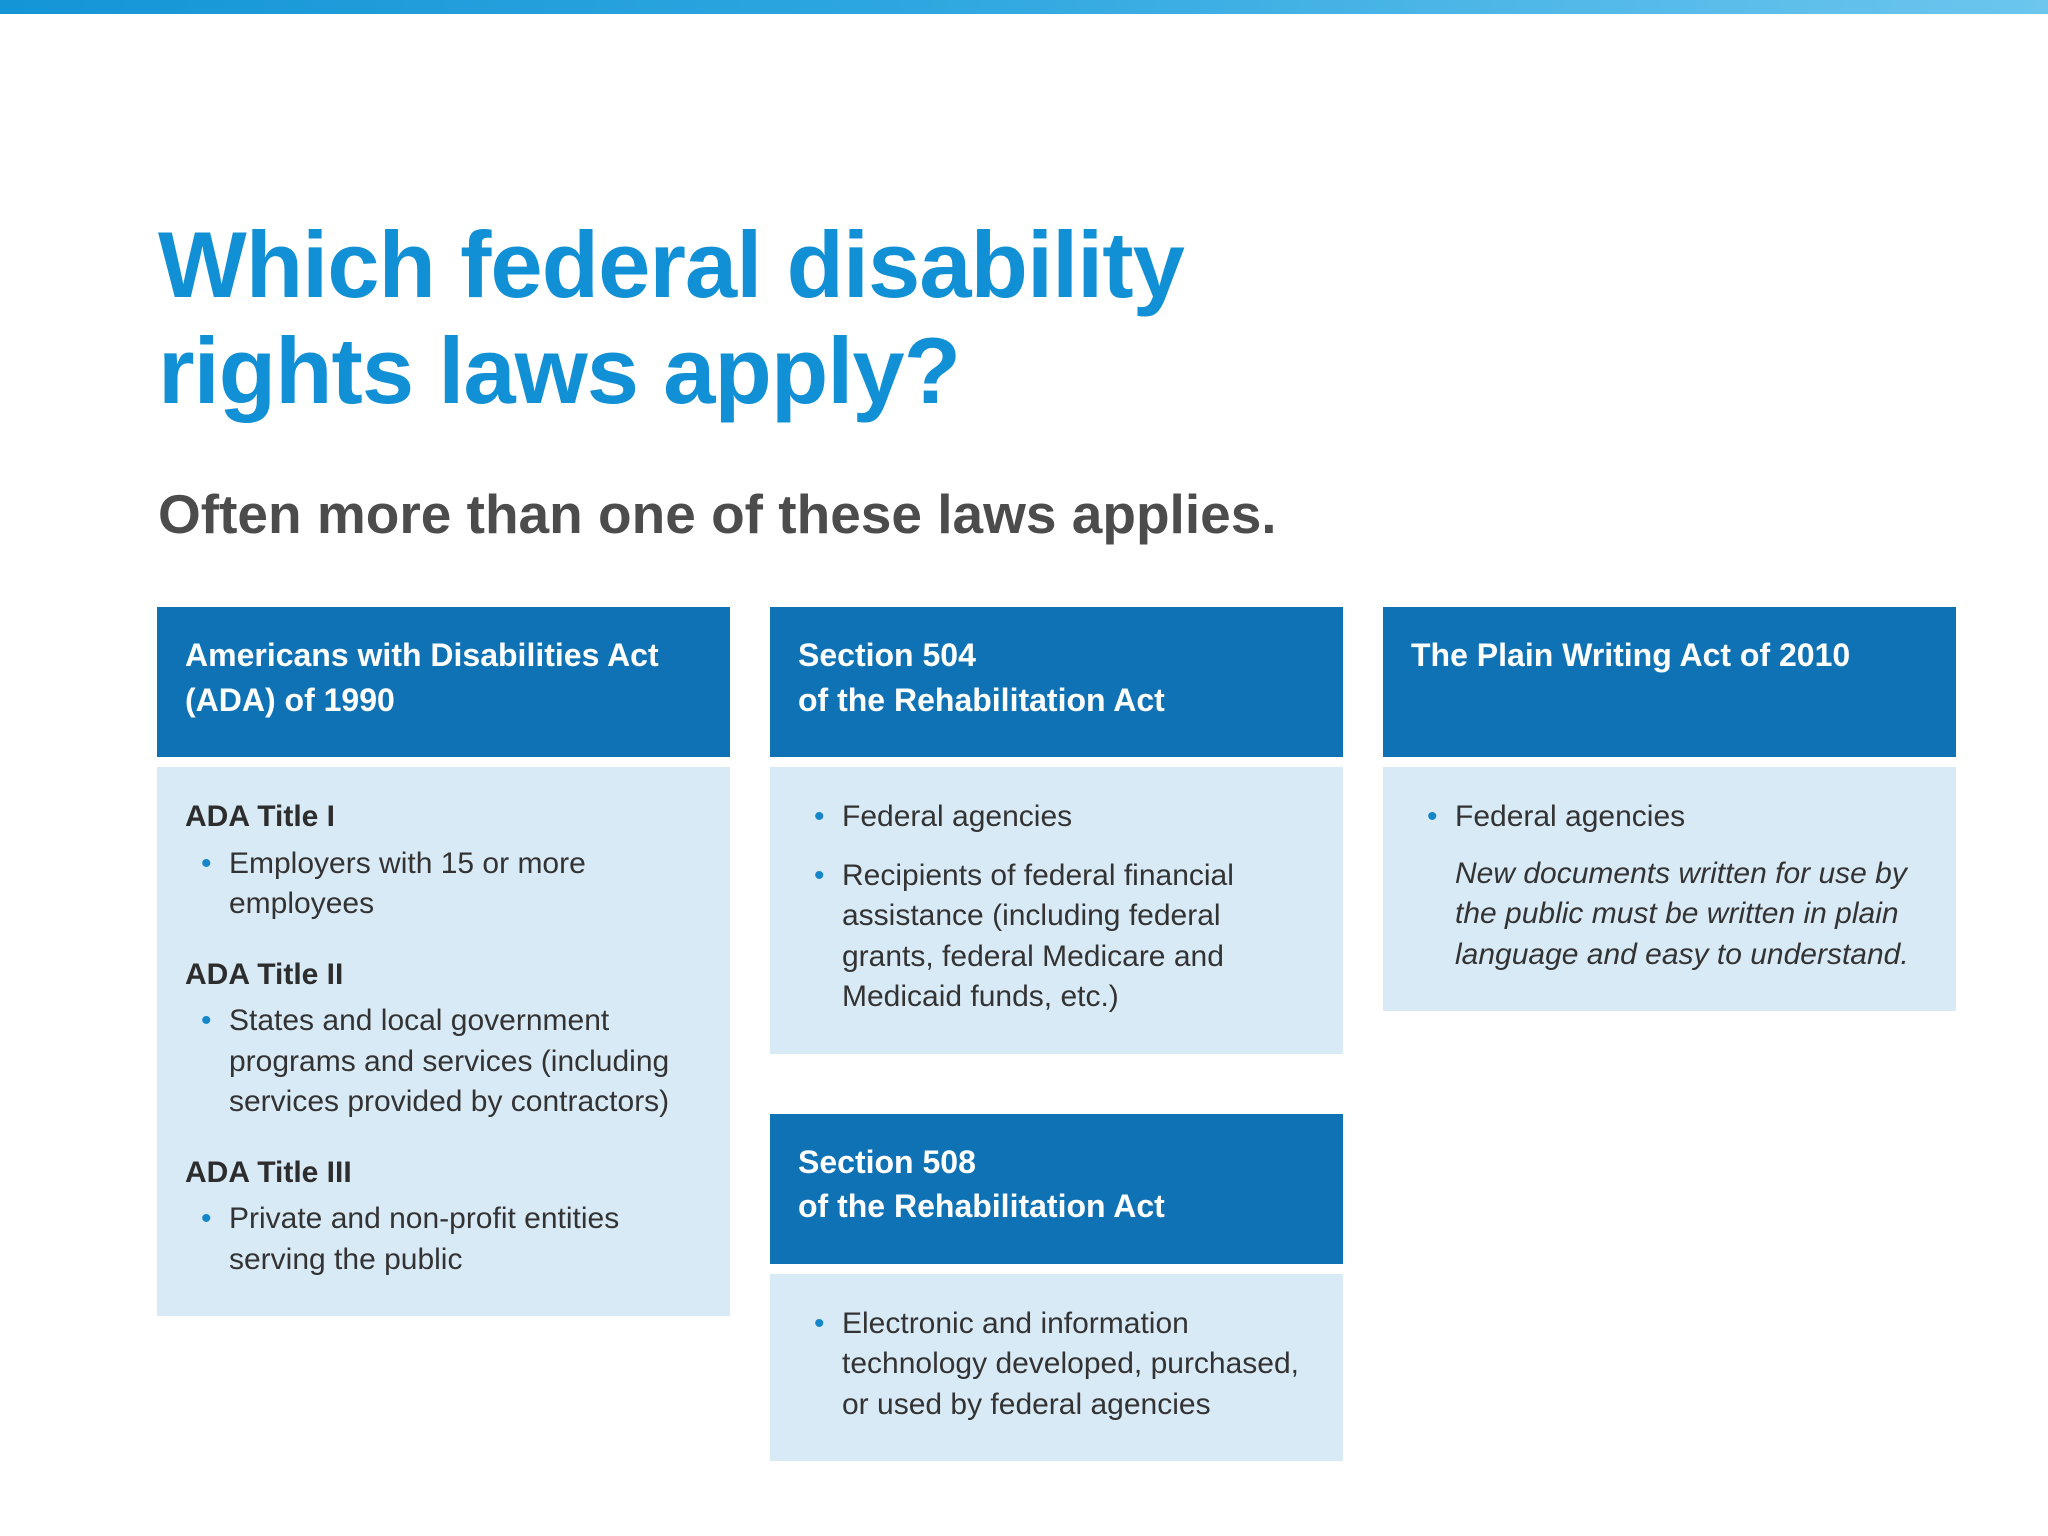 This screenshot has width=2048, height=1536. What do you see at coordinates (268, 1172) in the screenshot?
I see `section-title: ADA Title III` at bounding box center [268, 1172].